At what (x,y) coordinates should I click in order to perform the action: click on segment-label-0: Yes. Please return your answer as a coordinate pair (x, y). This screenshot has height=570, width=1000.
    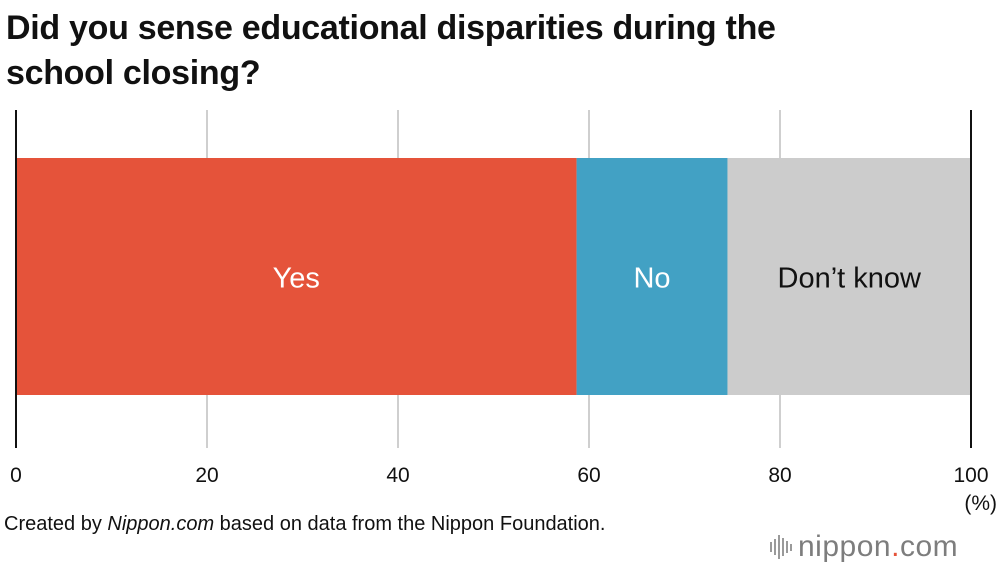
    Looking at the image, I should click on (296, 279).